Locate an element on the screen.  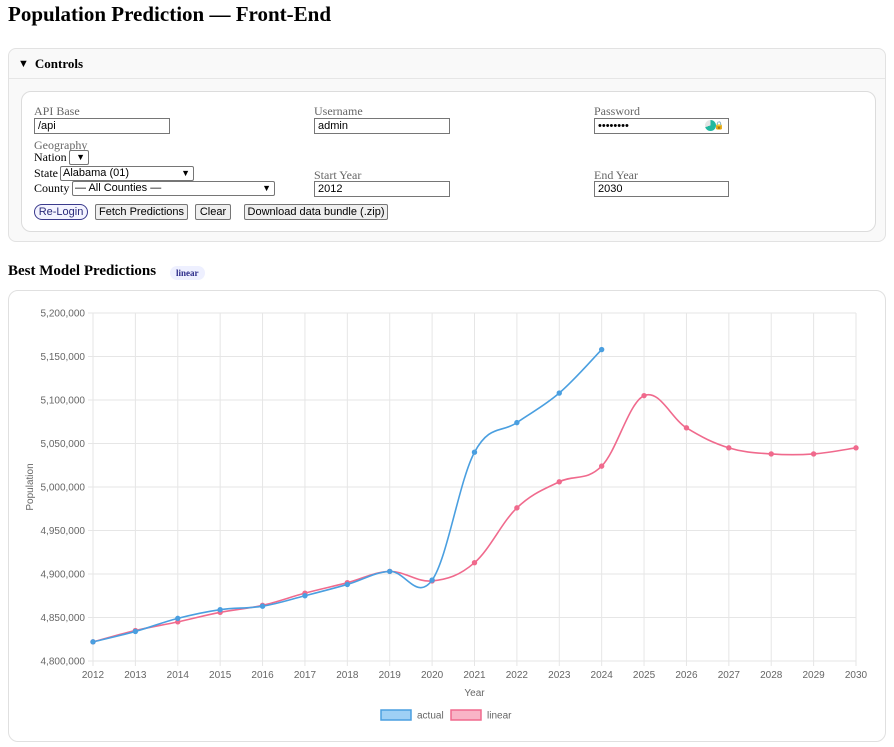
nation-select: ▼ is located at coordinates (79, 157).